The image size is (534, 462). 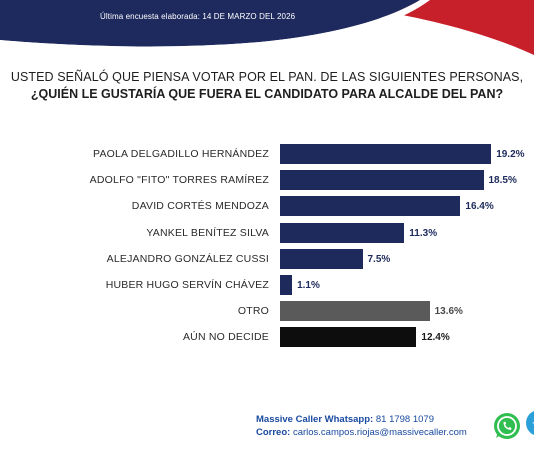 I want to click on value-label: 19.2%, so click(x=510, y=154).